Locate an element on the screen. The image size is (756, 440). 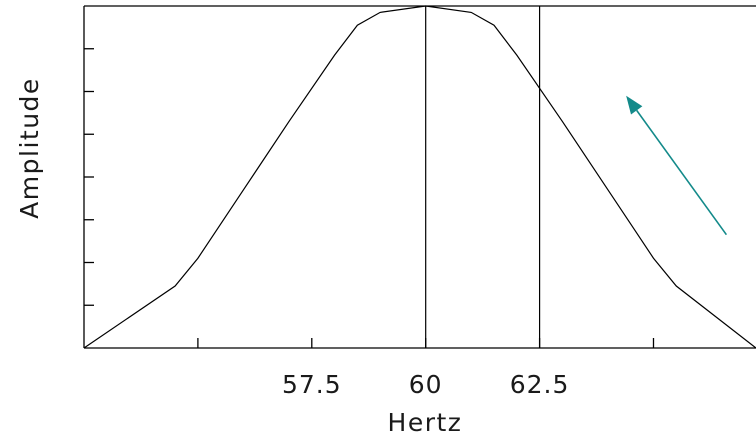
x-axis-label: Hertz is located at coordinates (425, 422).